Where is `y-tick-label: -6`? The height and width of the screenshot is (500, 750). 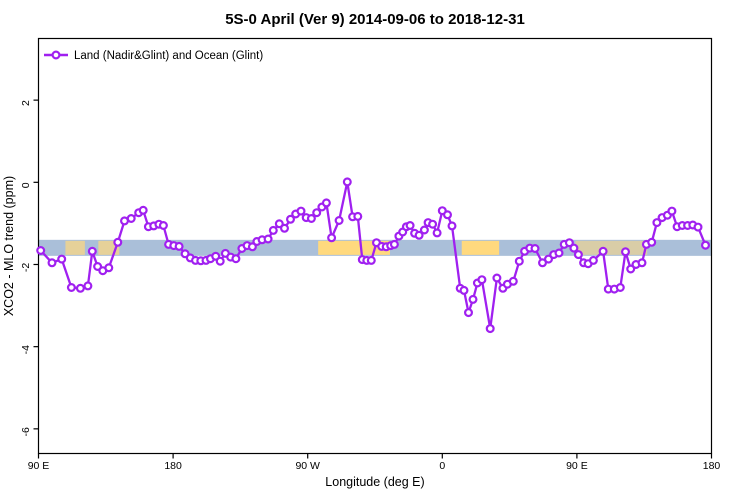
y-tick-label: -6 is located at coordinates (26, 431).